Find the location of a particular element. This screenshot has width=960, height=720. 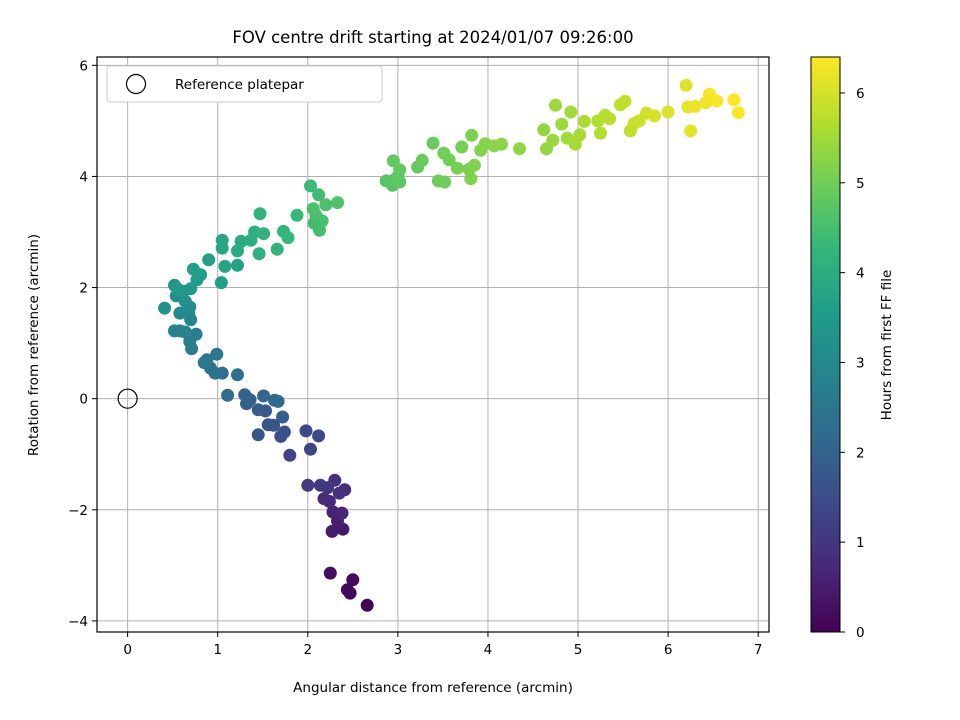

x-axis-ticks: 0 1 2 3 4 5 6 7 is located at coordinates (442, 645).